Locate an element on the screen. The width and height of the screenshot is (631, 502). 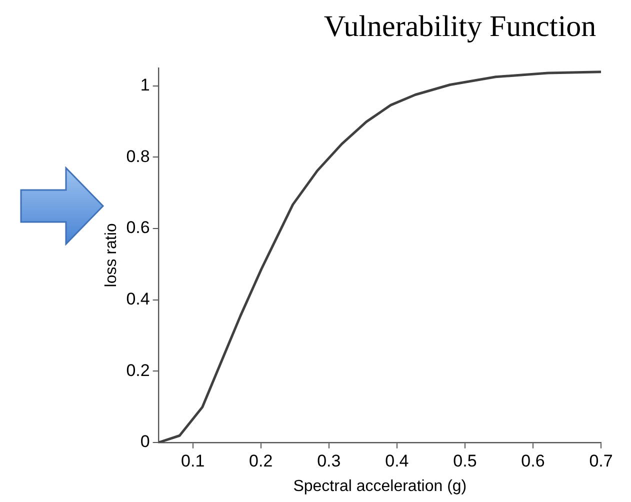
y-tick-label: 0.6 is located at coordinates (138, 228).